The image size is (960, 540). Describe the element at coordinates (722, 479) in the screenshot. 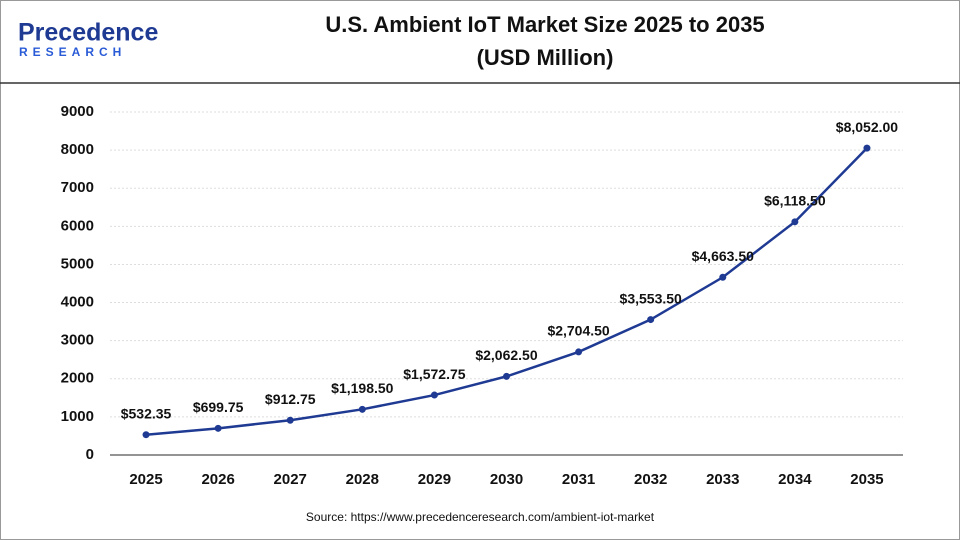

I see `x-tick-label: 2033` at that location.